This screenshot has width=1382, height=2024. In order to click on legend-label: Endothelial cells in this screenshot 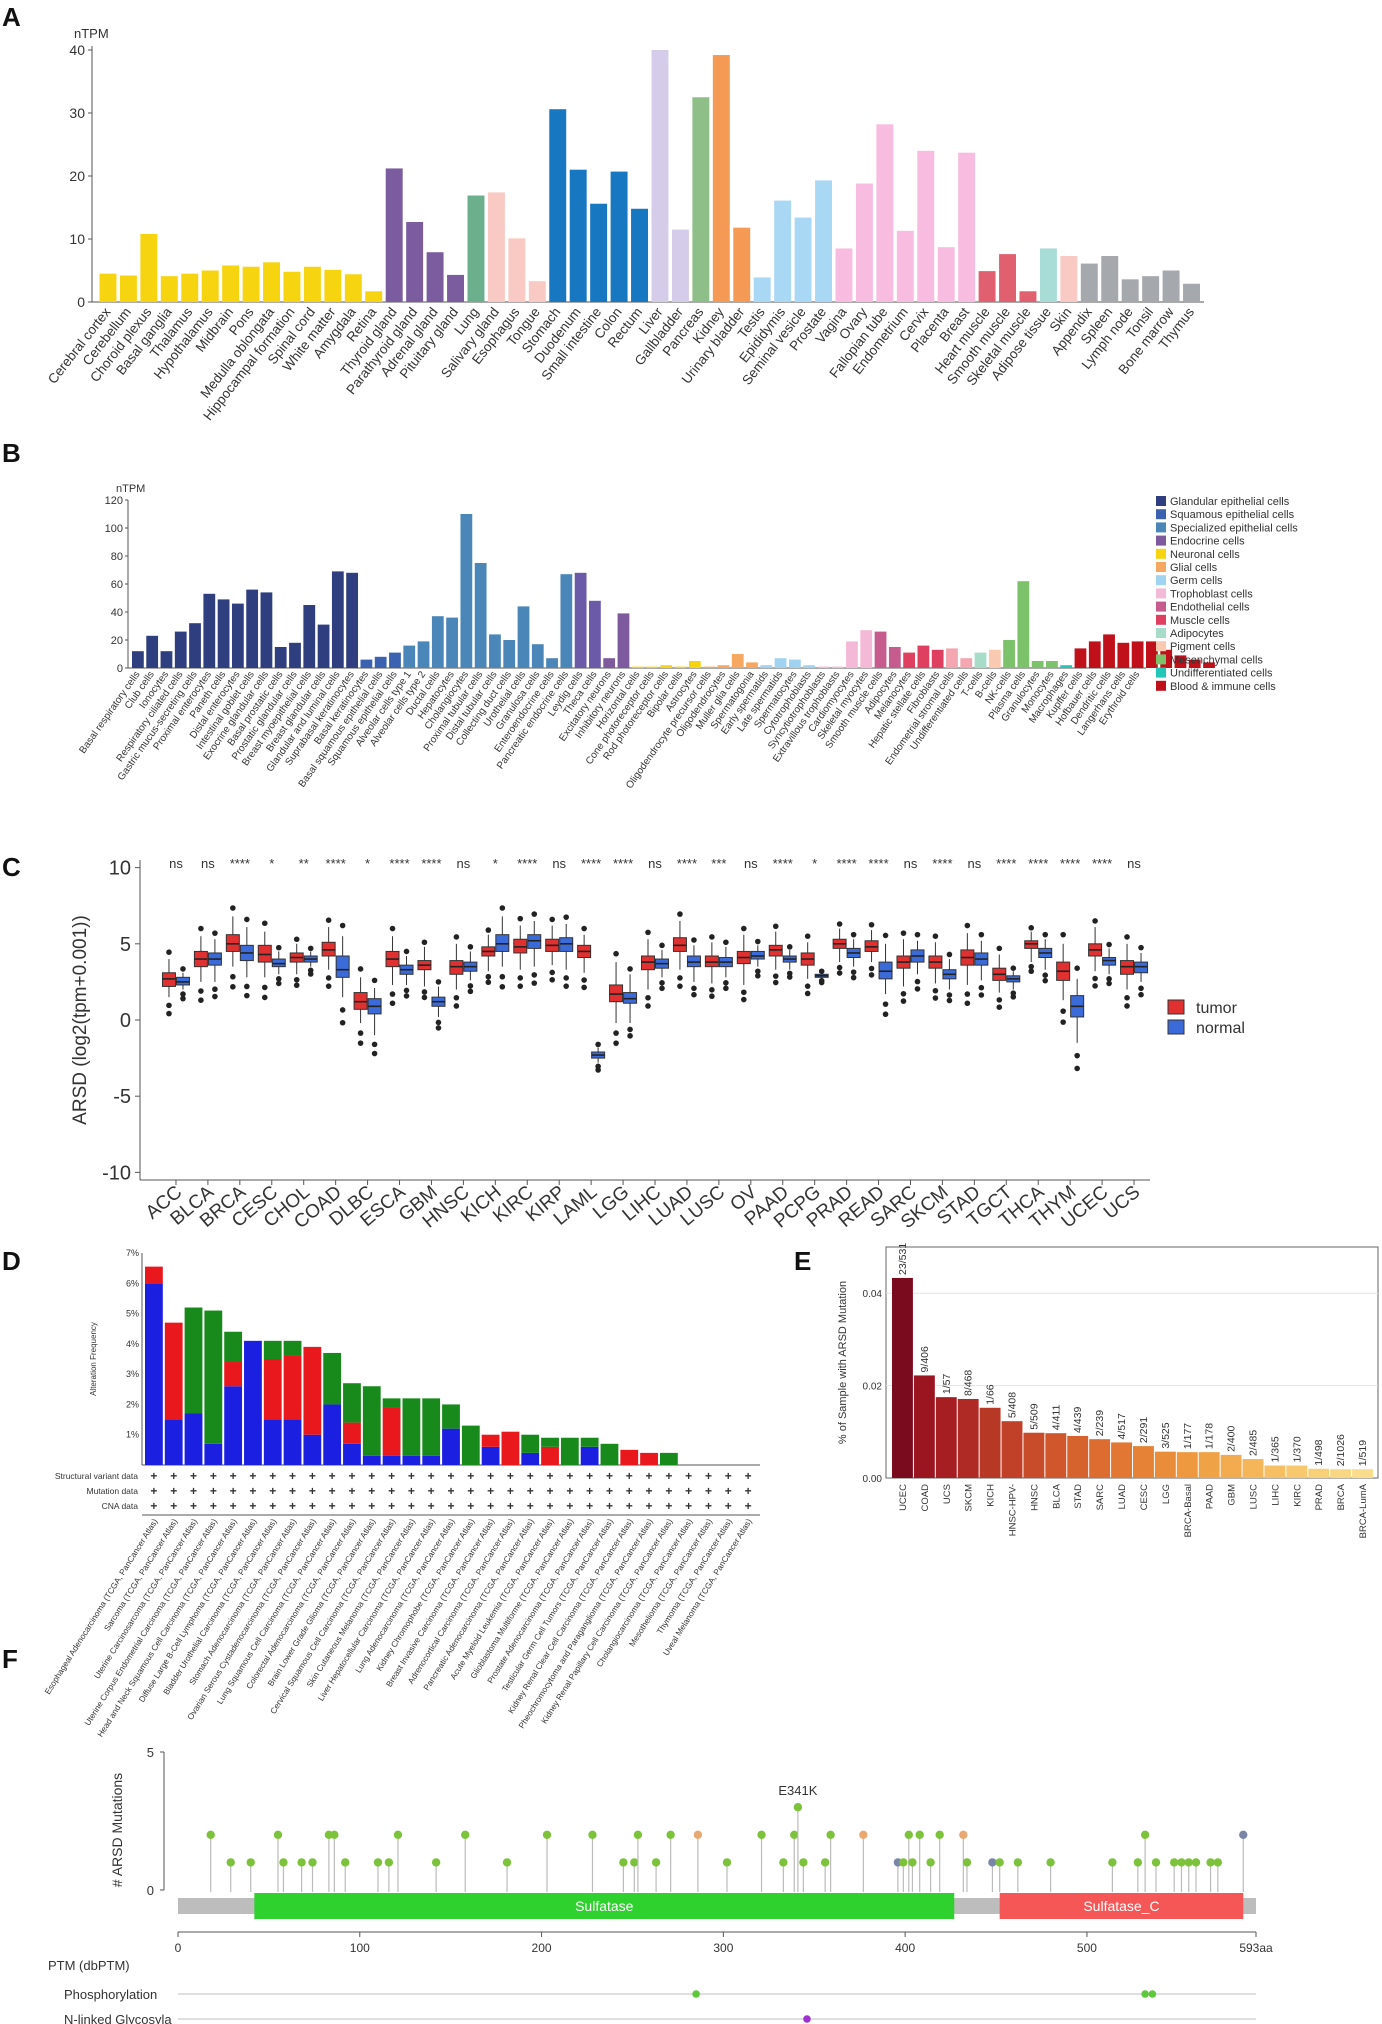, I will do `click(1210, 608)`.